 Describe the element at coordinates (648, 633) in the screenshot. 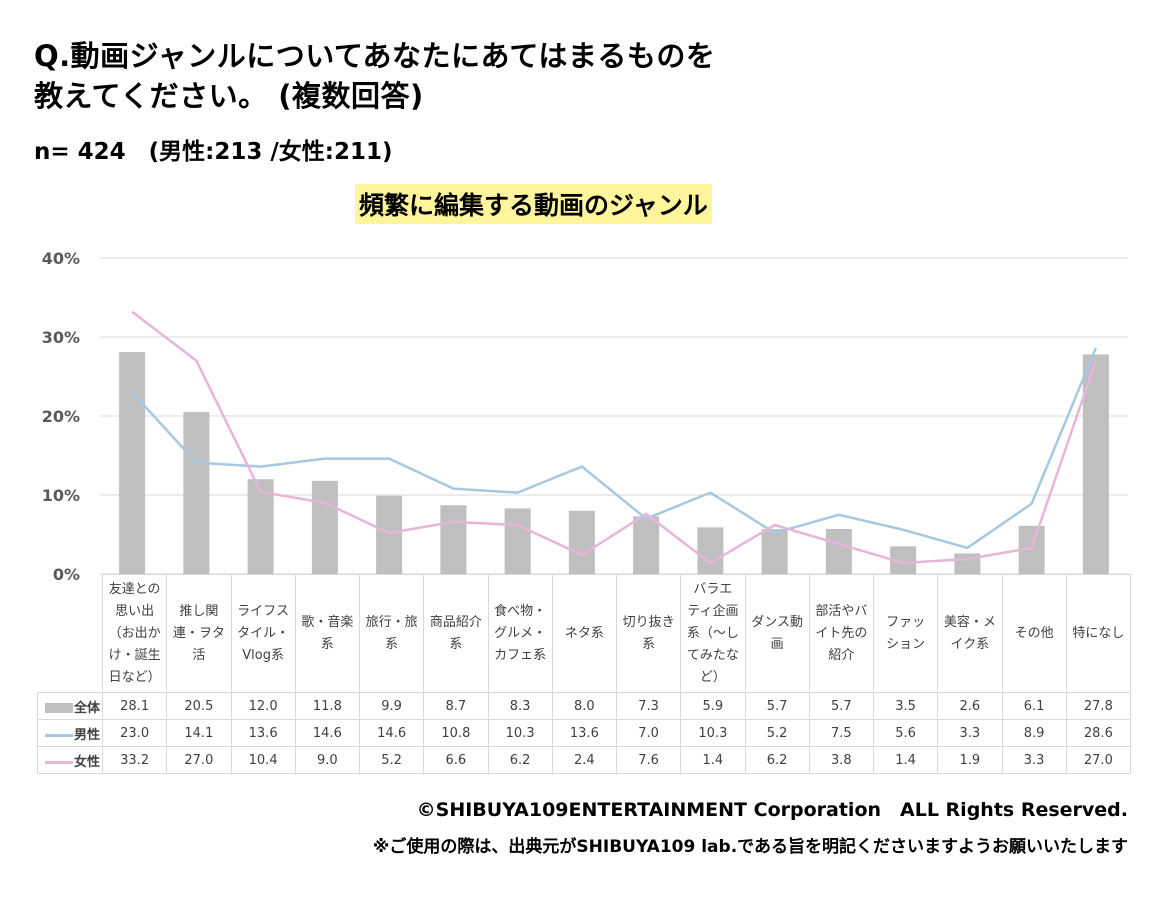

I see `category-label: 切り抜き 系` at that location.